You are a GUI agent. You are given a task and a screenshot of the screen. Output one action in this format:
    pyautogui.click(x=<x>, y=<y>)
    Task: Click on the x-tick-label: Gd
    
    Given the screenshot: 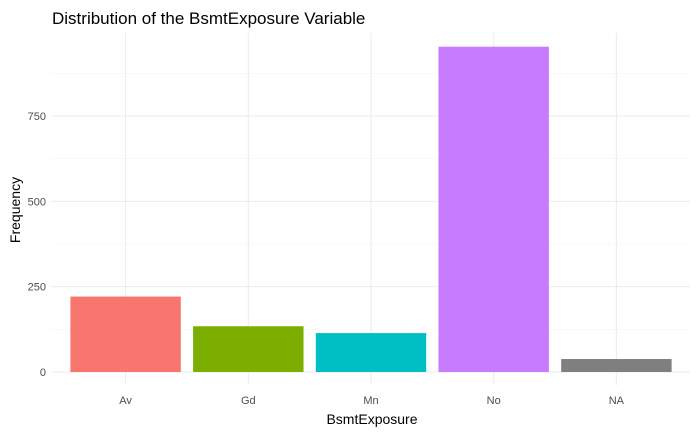 What is the action you would take?
    pyautogui.click(x=248, y=401)
    